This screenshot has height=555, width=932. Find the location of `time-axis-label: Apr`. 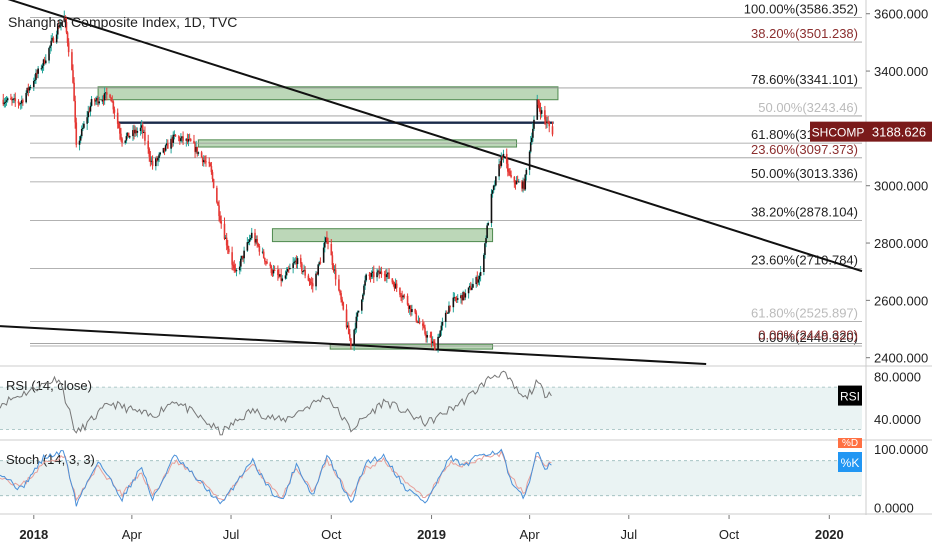

time-axis-label: Apr is located at coordinates (530, 534).